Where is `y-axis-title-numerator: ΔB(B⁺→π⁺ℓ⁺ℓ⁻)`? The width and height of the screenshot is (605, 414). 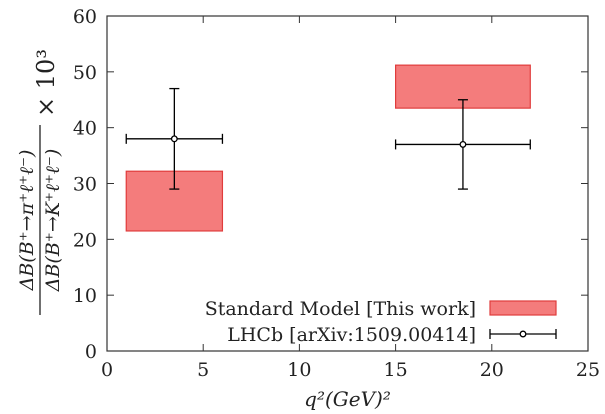 y-axis-title-numerator: ΔB(B⁺→π⁺ℓ⁺ℓ⁻) is located at coordinates (27, 221).